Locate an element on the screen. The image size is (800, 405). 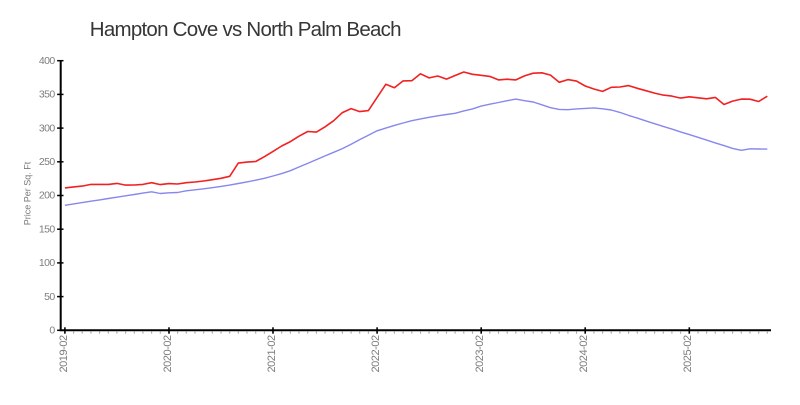
svg-text: 350 is located at coordinates (47, 95).